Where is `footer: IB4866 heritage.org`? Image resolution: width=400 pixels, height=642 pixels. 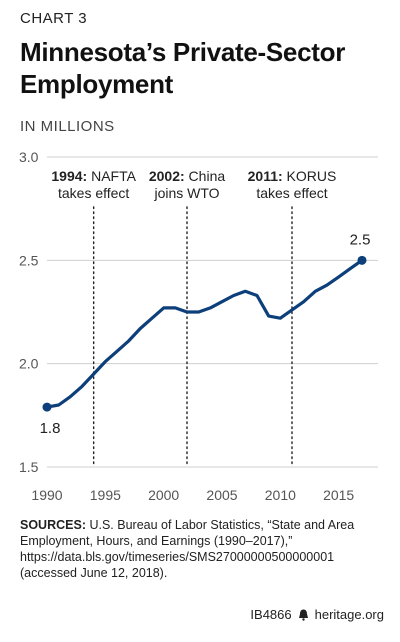 footer: IB4866 heritage.org is located at coordinates (317, 614).